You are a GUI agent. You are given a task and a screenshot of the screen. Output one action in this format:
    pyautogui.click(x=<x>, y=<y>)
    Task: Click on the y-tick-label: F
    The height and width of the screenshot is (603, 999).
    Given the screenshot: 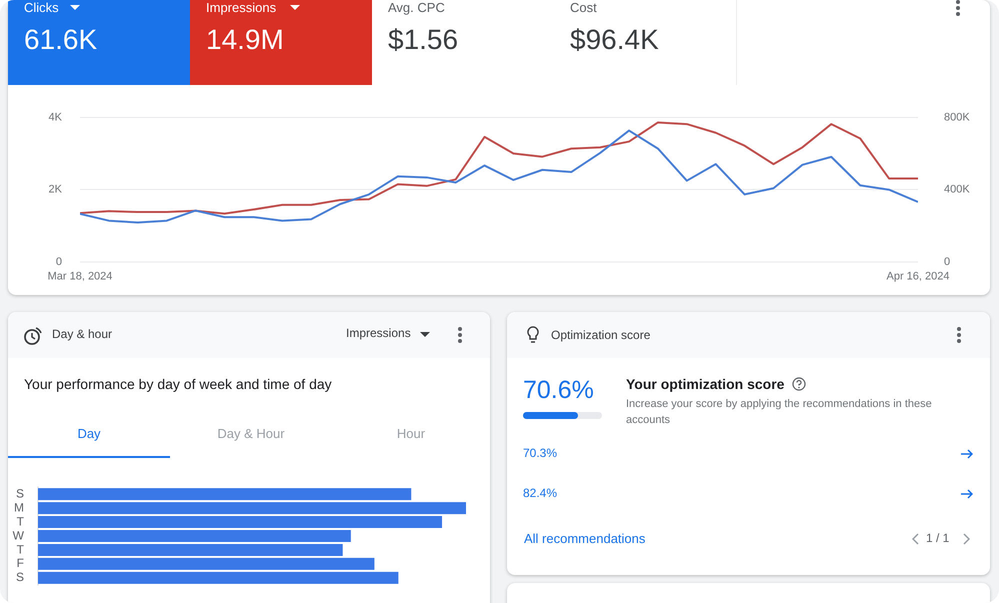 What is the action you would take?
    pyautogui.click(x=20, y=563)
    